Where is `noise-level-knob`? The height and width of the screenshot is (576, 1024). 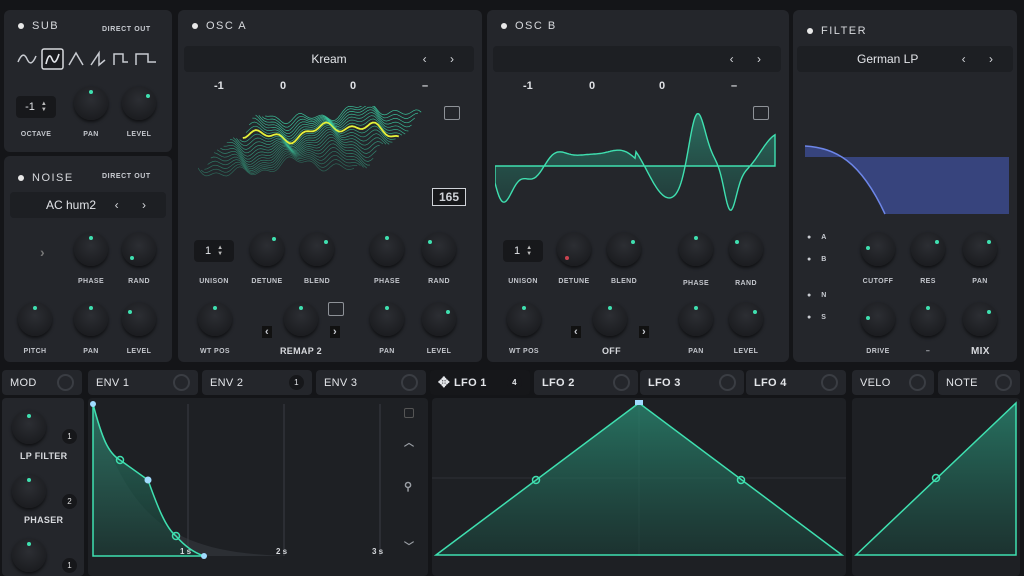 noise-level-knob is located at coordinates (139, 319).